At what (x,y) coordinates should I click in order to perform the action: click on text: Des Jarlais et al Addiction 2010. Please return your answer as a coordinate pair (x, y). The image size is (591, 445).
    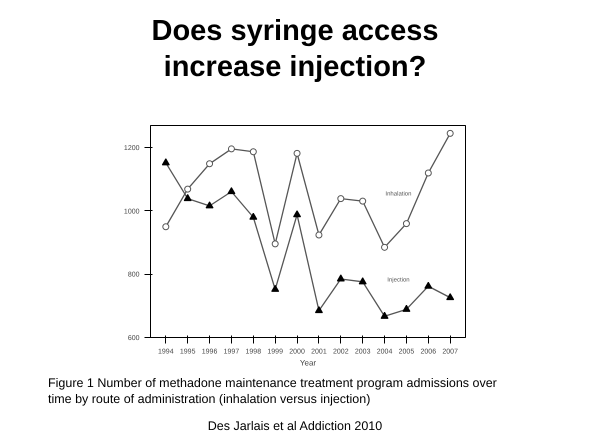
    Looking at the image, I should click on (295, 426).